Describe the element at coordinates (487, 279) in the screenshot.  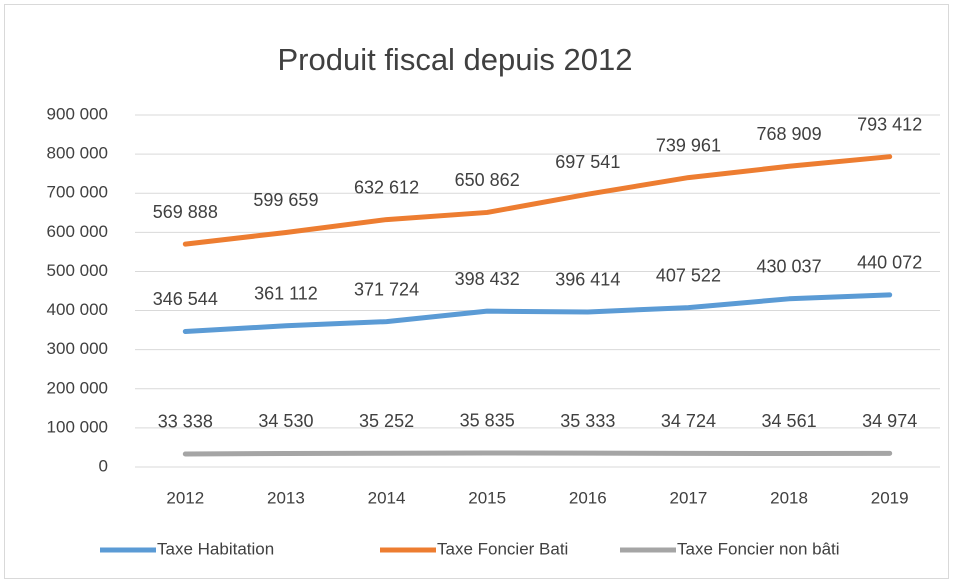
I see `data-label: 398 432` at that location.